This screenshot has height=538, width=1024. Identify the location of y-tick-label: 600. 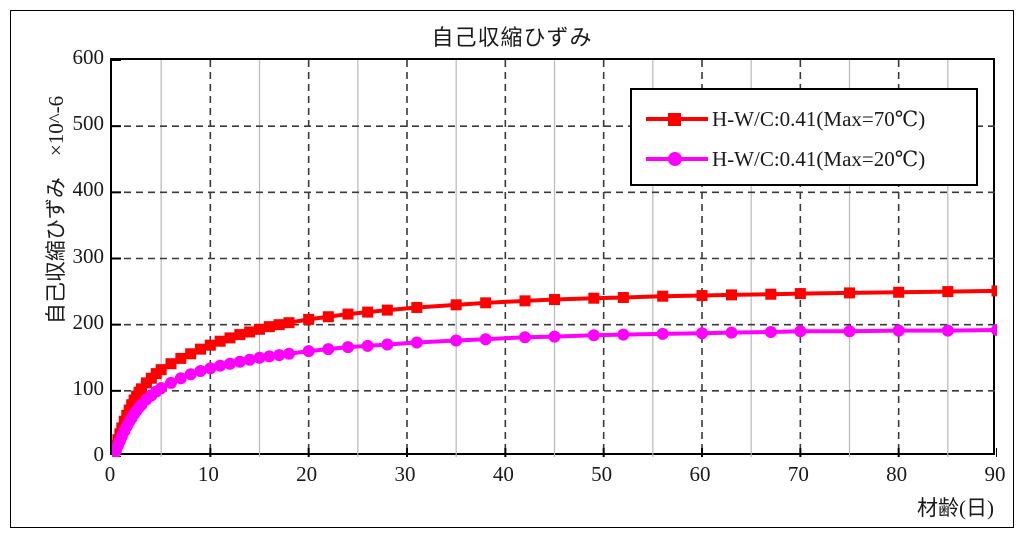
(88, 57).